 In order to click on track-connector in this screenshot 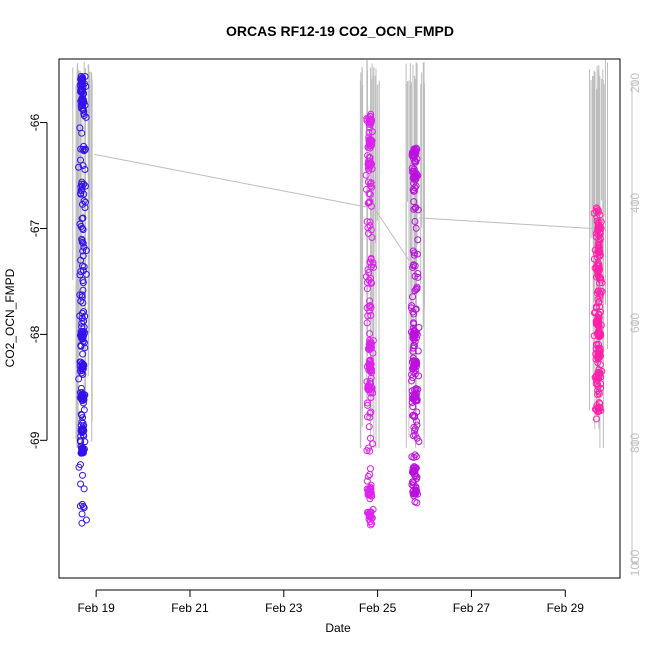, I will do `click(505, 223)`.